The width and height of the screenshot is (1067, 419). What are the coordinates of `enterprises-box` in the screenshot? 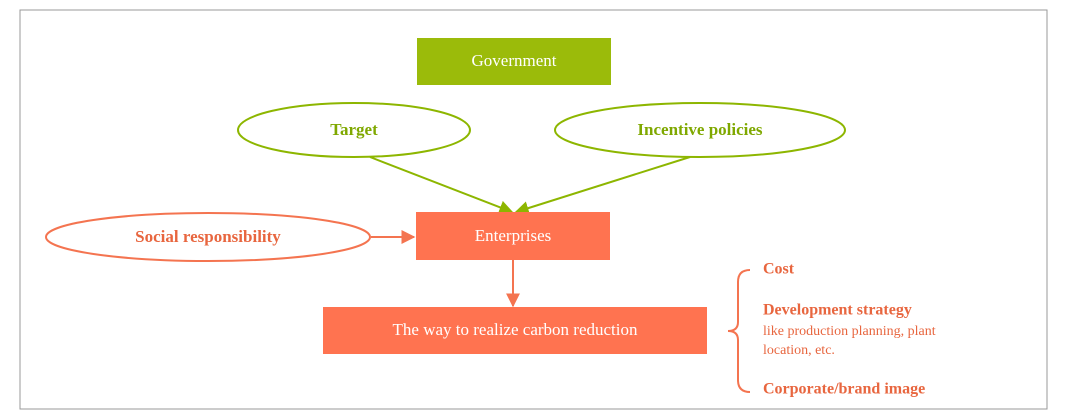 It's located at (513, 236).